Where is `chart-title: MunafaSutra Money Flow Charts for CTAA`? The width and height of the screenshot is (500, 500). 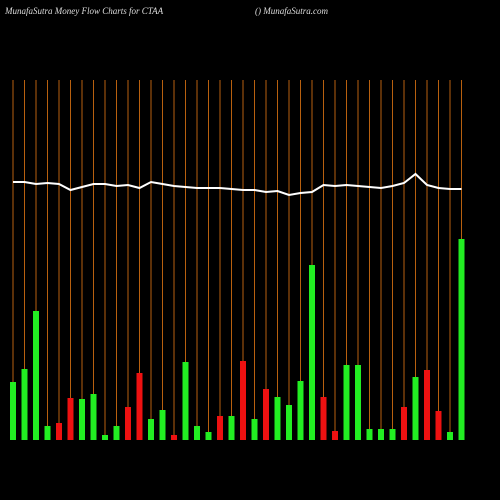 chart-title: MunafaSutra Money Flow Charts for CTAA is located at coordinates (84, 11).